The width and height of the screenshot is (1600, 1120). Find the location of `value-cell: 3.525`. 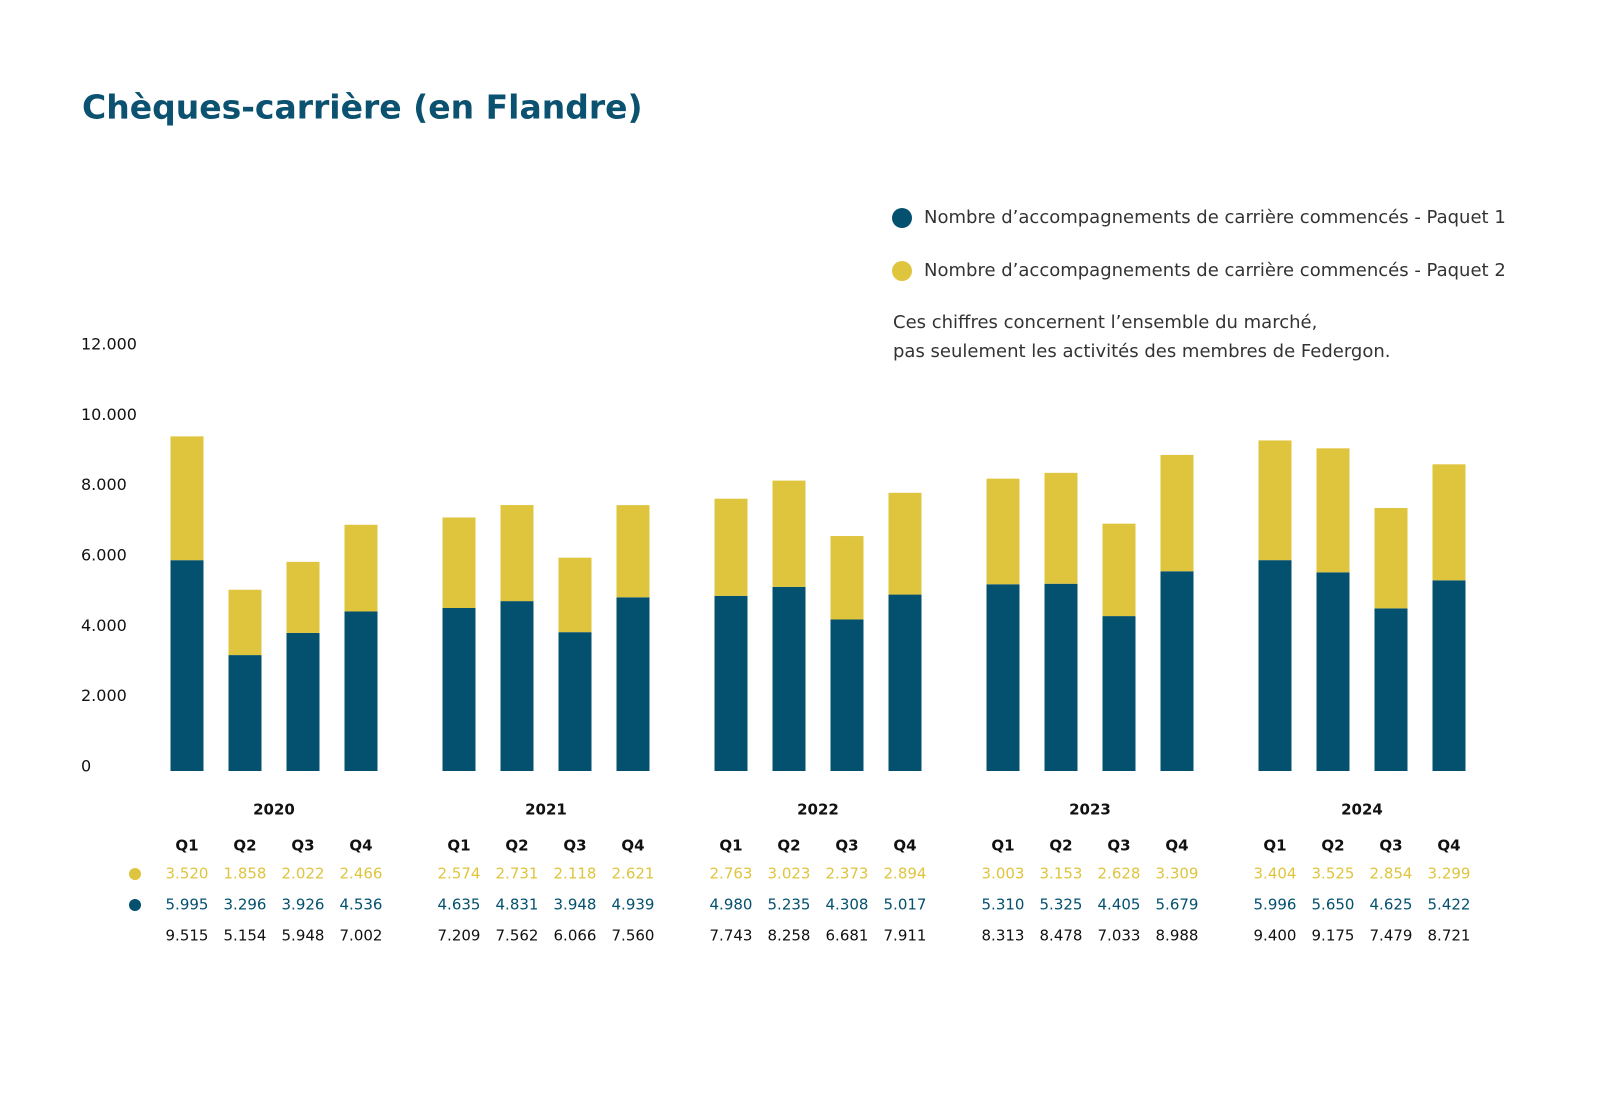

value-cell: 3.525 is located at coordinates (1333, 874).